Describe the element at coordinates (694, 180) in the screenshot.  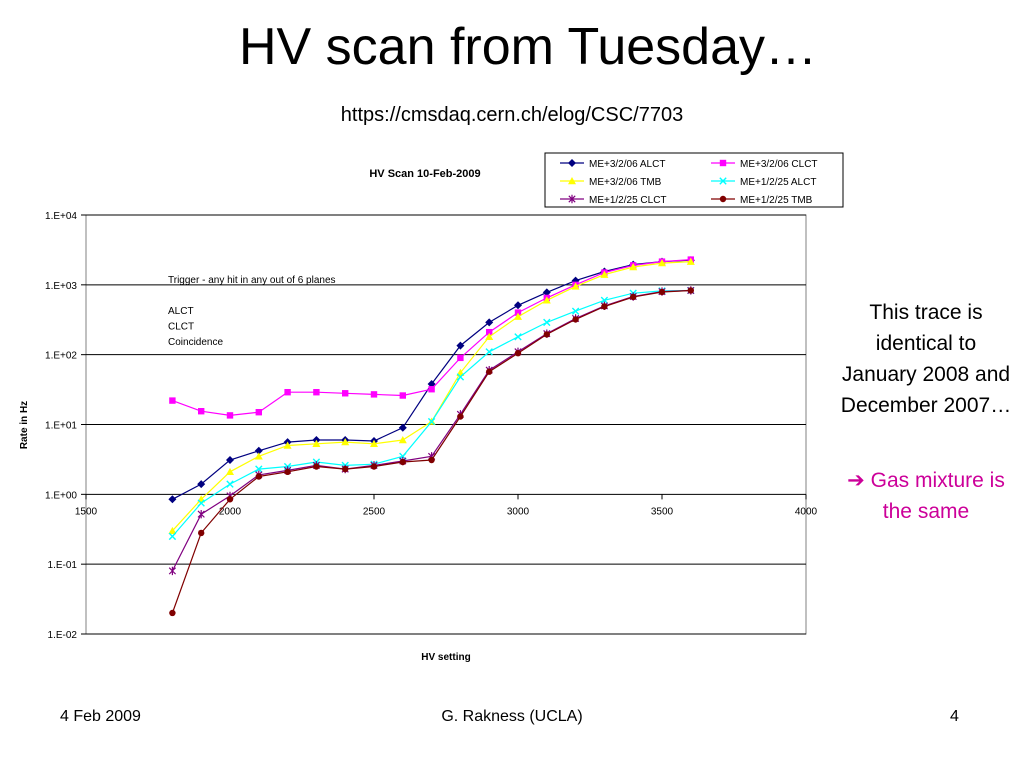
I see `legend-box` at that location.